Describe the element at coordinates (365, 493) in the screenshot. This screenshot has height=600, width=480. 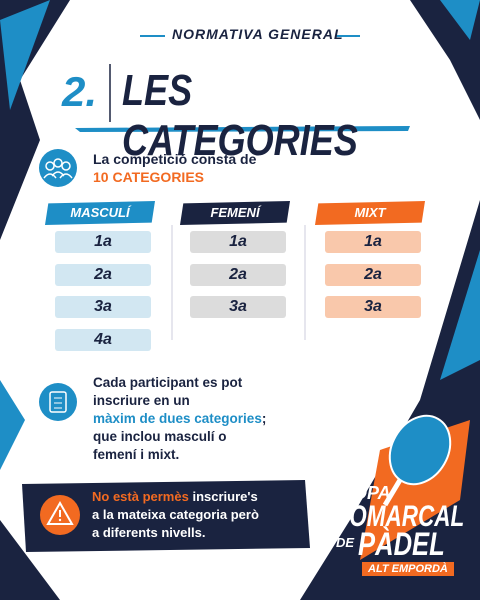
I see `logo-copa: COPA` at that location.